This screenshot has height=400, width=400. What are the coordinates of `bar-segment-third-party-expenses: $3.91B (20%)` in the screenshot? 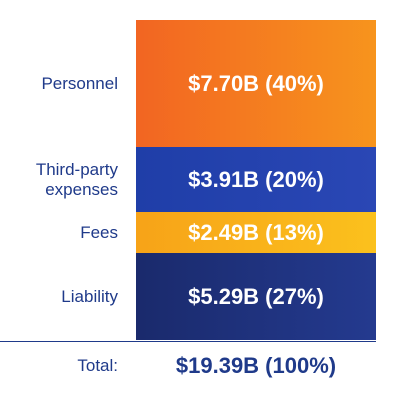 It's located at (256, 179).